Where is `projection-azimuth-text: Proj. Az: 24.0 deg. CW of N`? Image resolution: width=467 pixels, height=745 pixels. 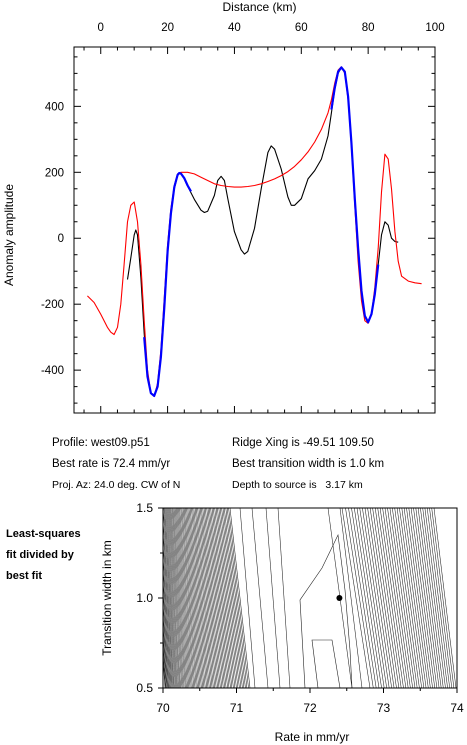
projection-azimuth-text: Proj. Az: 24.0 deg. CW of N is located at coordinates (116, 485).